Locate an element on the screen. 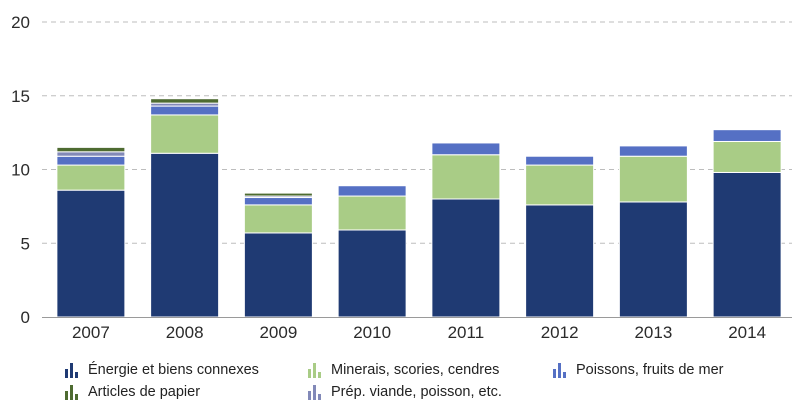 This screenshot has height=407, width=792. x-tick-label: 2009 is located at coordinates (278, 332).